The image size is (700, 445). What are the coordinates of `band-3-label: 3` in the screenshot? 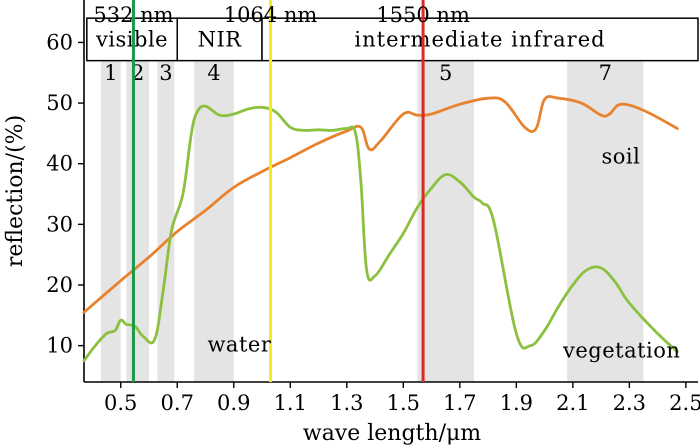 It's located at (165, 73).